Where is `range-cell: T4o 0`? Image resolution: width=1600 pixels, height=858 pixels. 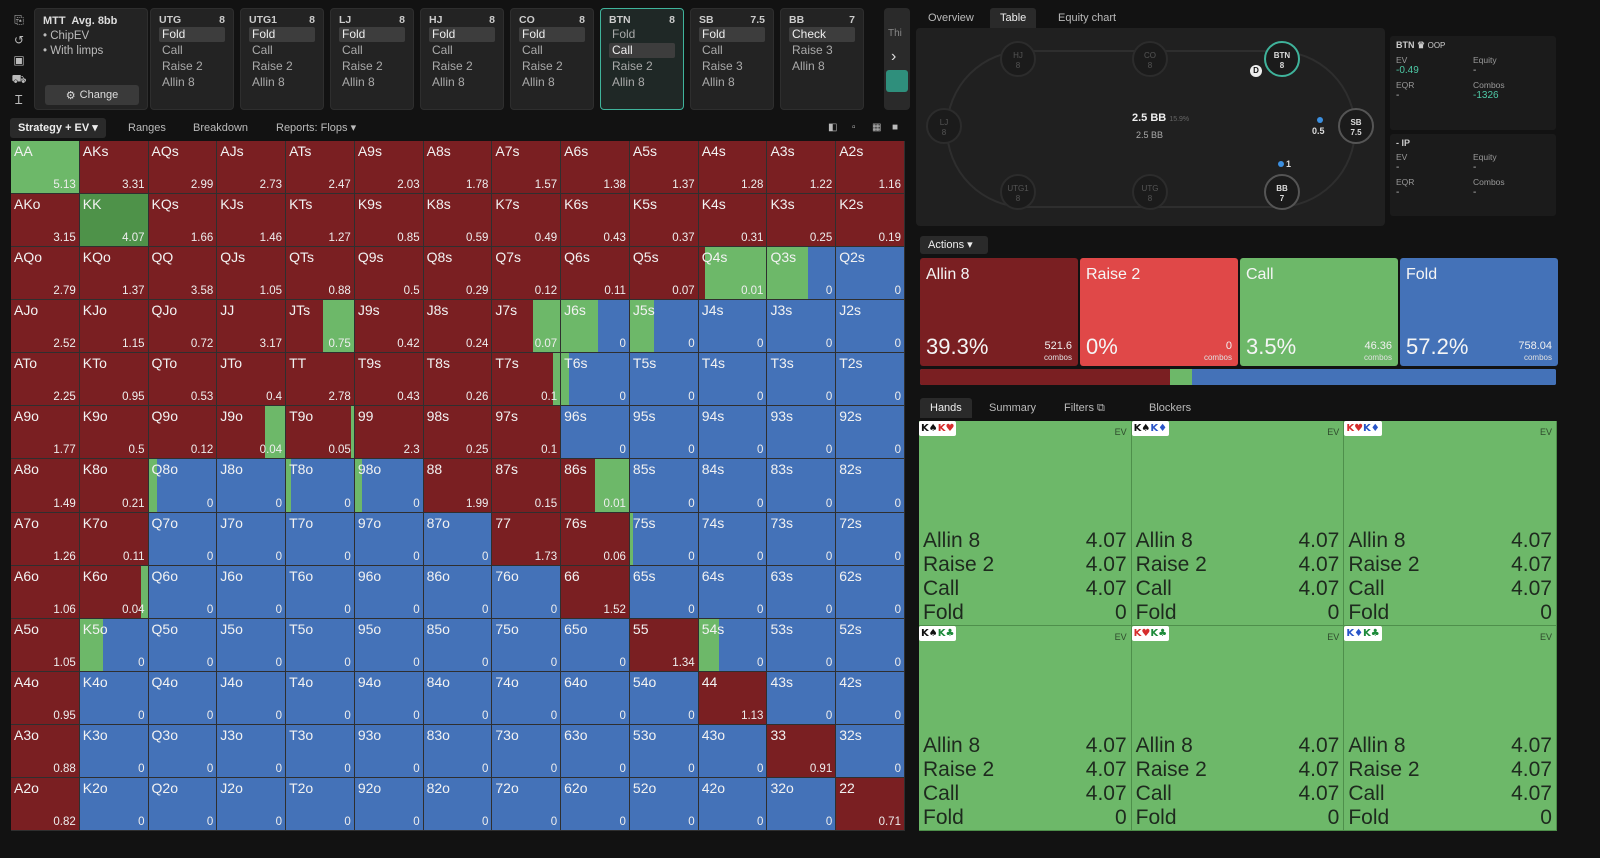
range-cell: T4o 0 is located at coordinates (320, 698).